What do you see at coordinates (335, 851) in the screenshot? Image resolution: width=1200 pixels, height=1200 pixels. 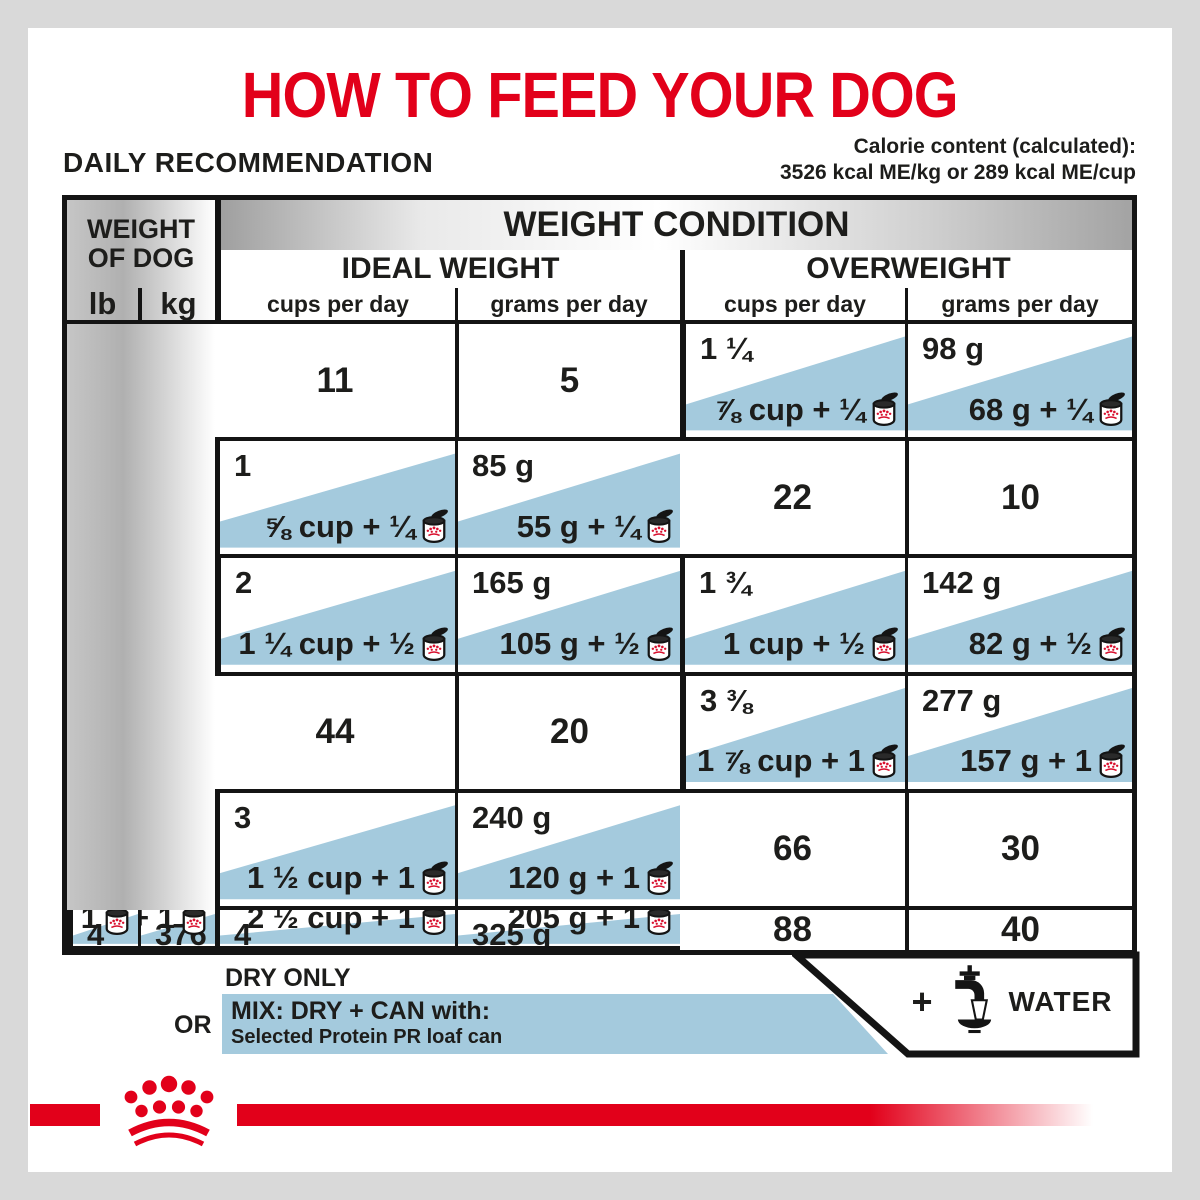 I see `cell-over-cups: 3 1 ½ cup + 1` at bounding box center [335, 851].